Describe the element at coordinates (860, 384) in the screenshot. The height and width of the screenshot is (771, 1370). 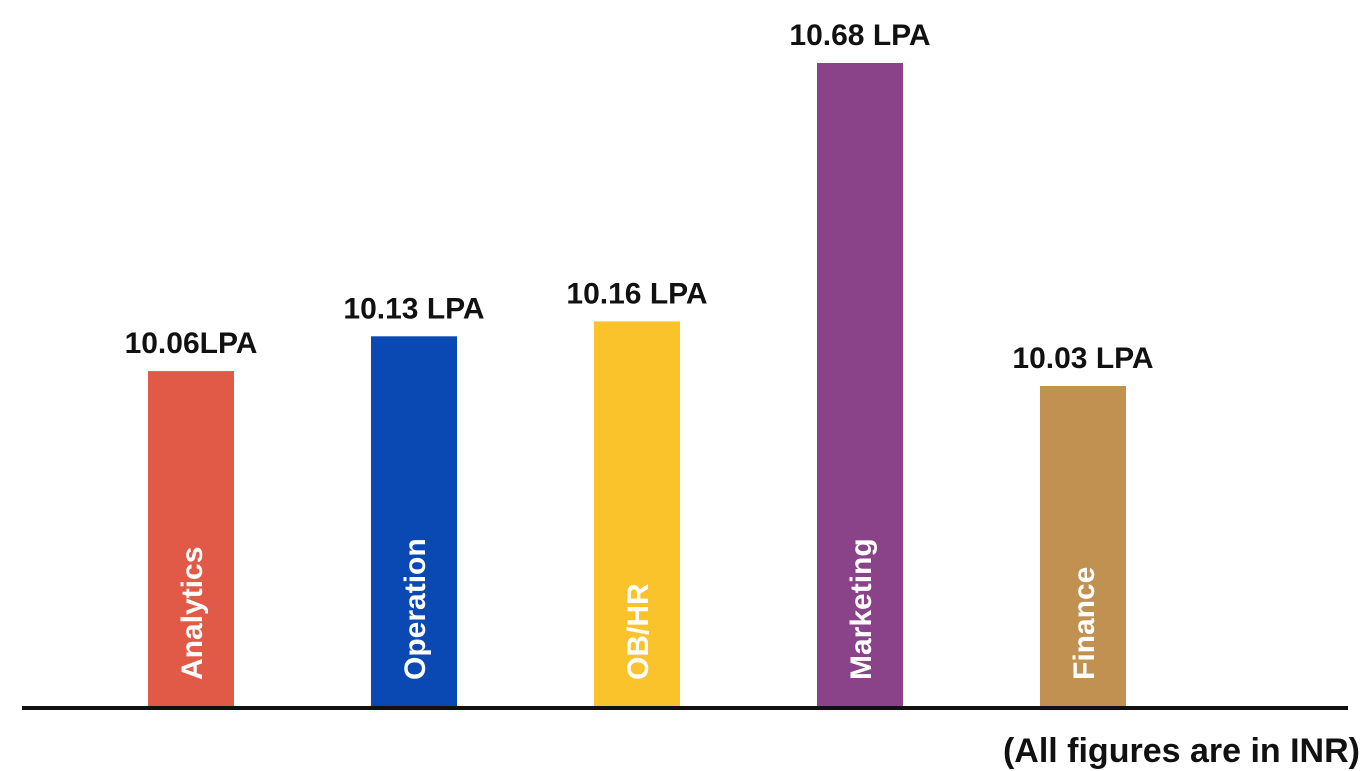
I see `bar-marketing` at that location.